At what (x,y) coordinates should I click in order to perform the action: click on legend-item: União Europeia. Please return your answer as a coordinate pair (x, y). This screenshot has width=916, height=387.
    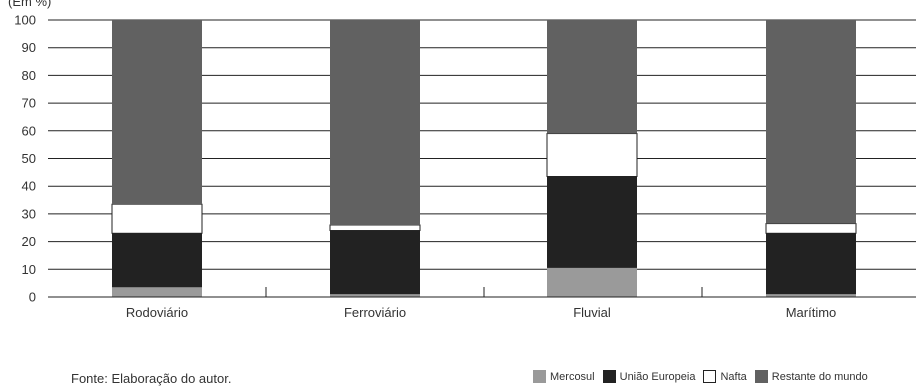
    Looking at the image, I should click on (649, 376).